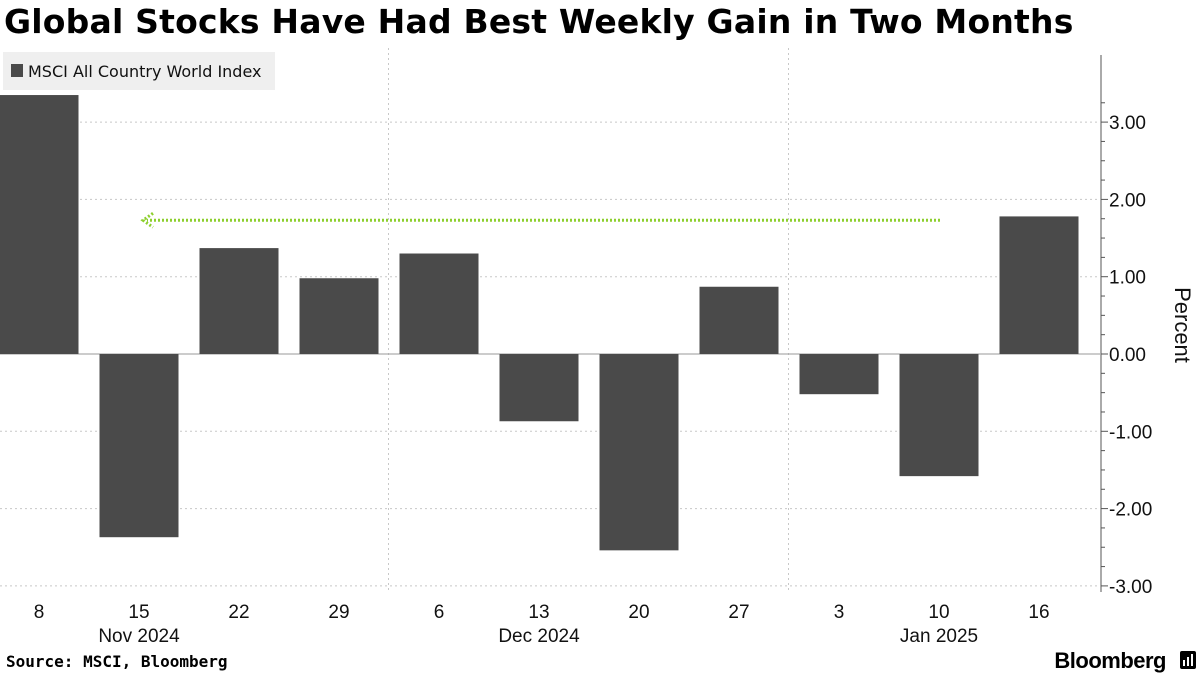 The width and height of the screenshot is (1200, 675). What do you see at coordinates (938, 612) in the screenshot?
I see `x-tick-label: 10` at bounding box center [938, 612].